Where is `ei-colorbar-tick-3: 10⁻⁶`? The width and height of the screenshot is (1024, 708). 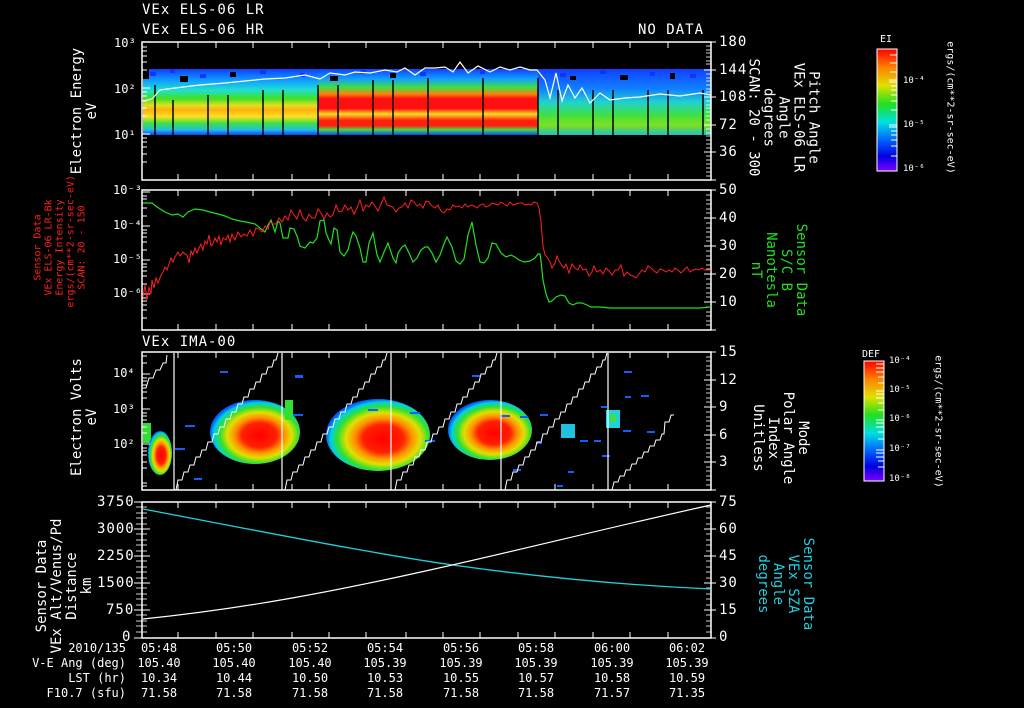
ei-colorbar-tick-3: 10⁻⁶ is located at coordinates (914, 169).